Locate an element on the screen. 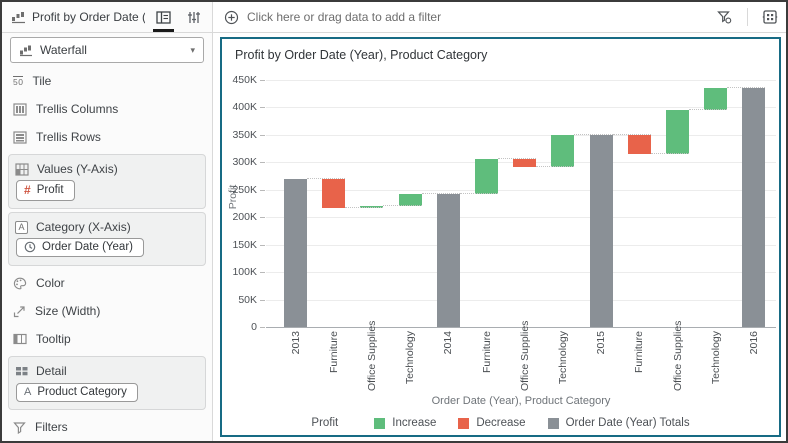 This screenshot has width=788, height=443. values-y-axis-dropzone: Values (Y-Axis) # Profit is located at coordinates (107, 181).